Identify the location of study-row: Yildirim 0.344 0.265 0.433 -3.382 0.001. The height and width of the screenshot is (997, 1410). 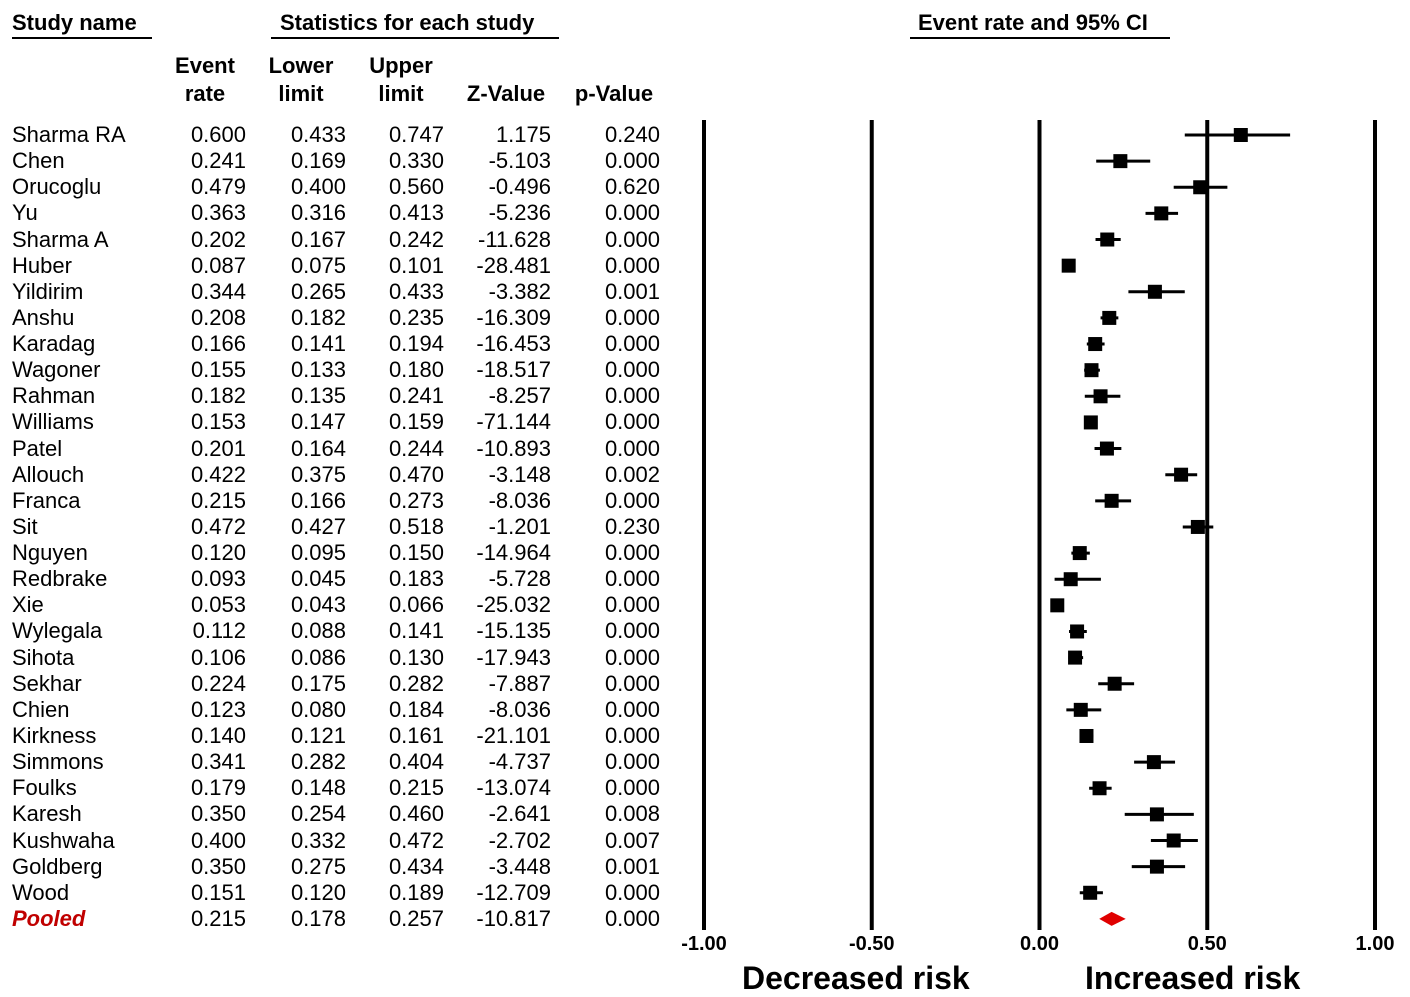
(340, 292).